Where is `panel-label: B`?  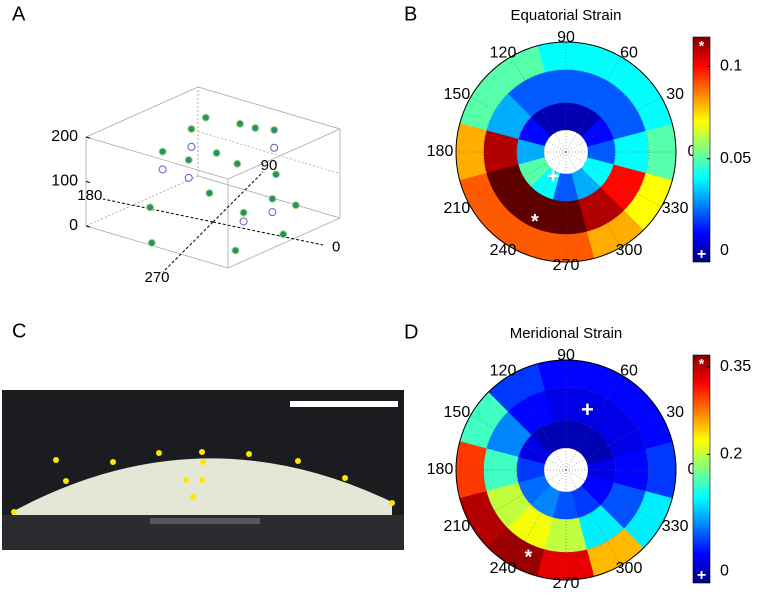
panel-label: B is located at coordinates (410, 14).